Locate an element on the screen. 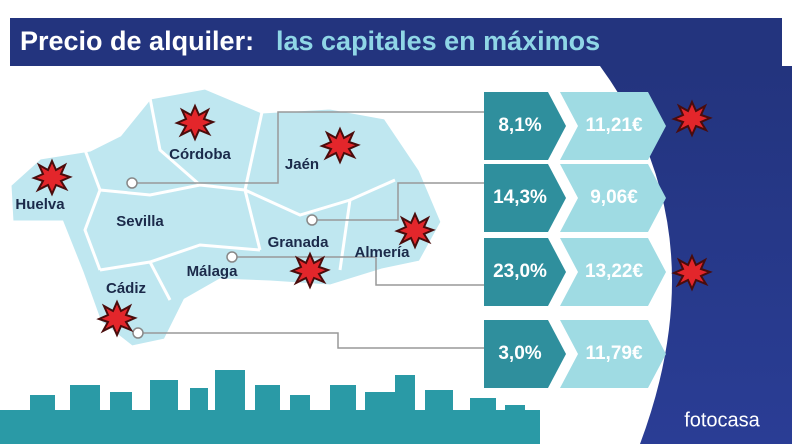 This screenshot has height=444, width=792. change: 8,1% is located at coordinates (519, 125).